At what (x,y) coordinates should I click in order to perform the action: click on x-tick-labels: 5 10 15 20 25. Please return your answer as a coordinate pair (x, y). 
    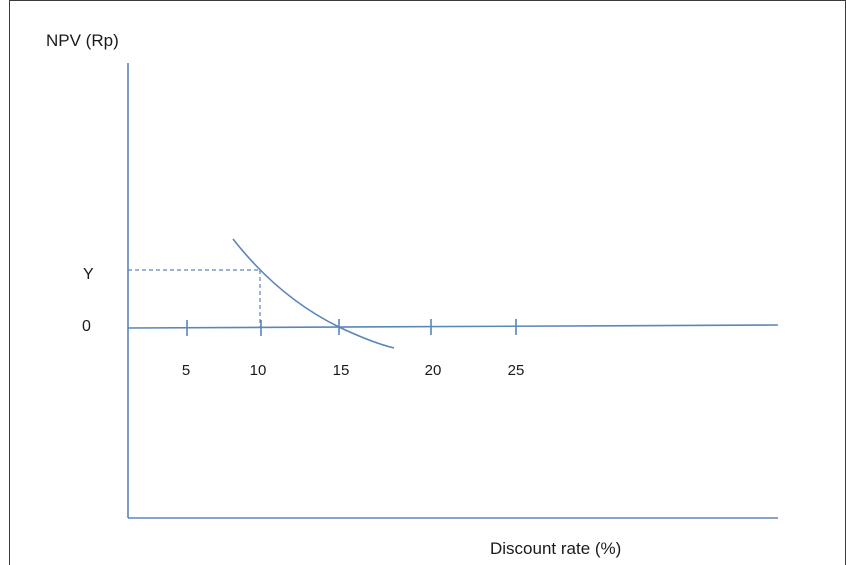
    Looking at the image, I should click on (353, 370).